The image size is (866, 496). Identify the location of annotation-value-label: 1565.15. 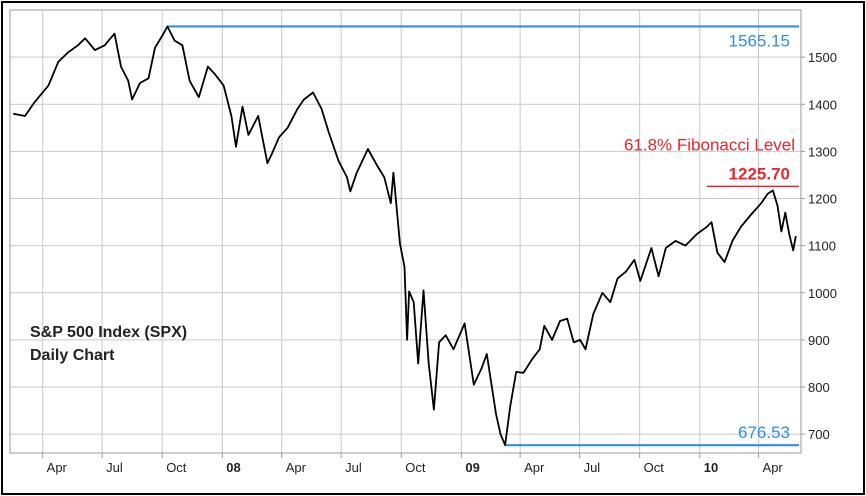
(759, 40).